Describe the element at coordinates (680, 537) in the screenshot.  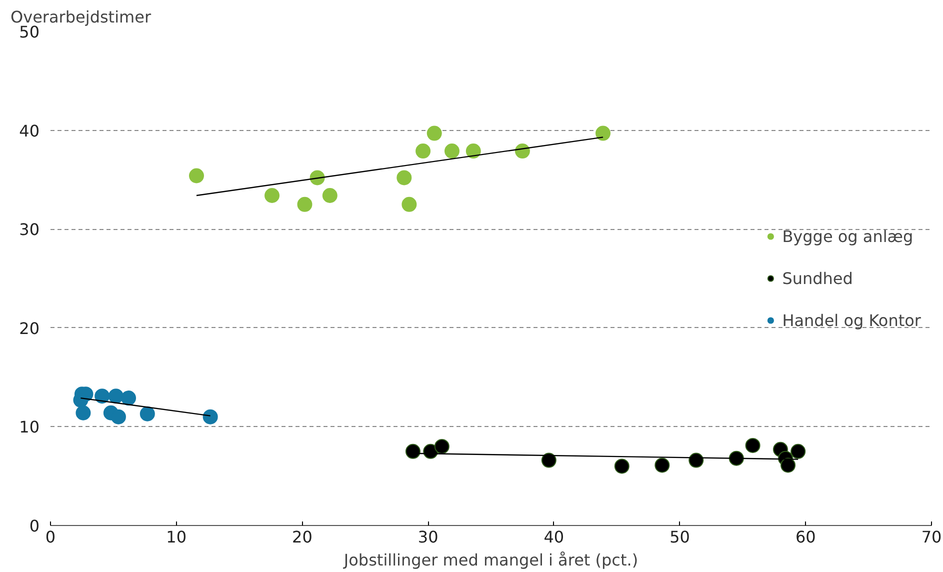
I see `x-tick-label: 50` at that location.